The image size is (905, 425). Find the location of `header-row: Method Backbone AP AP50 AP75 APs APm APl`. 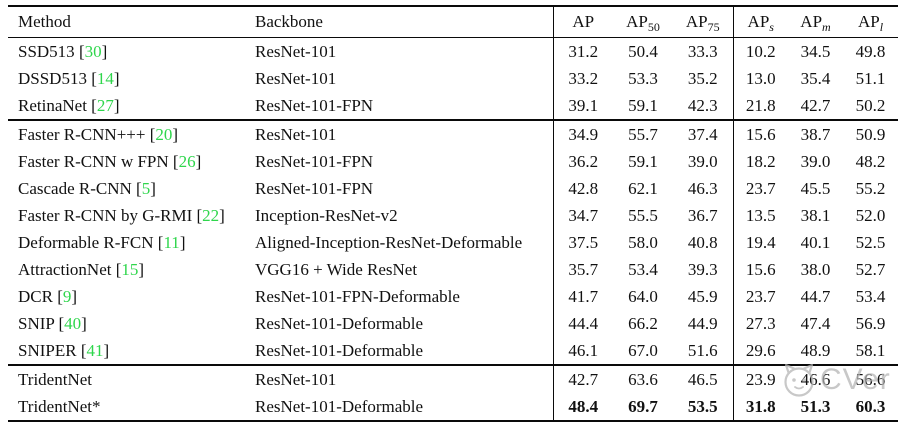

header-row: Method Backbone AP AP50 AP75 APs APm APl is located at coordinates (453, 22).